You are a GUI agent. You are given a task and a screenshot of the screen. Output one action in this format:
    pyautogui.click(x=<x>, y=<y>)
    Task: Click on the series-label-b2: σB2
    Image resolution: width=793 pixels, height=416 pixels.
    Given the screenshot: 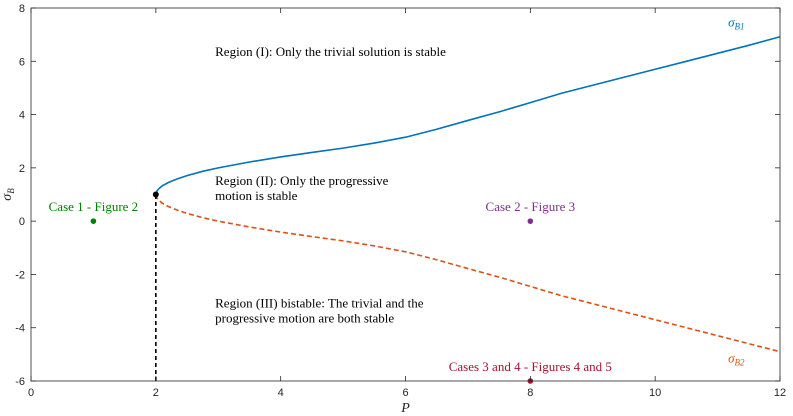 What is the action you would take?
    pyautogui.click(x=736, y=358)
    